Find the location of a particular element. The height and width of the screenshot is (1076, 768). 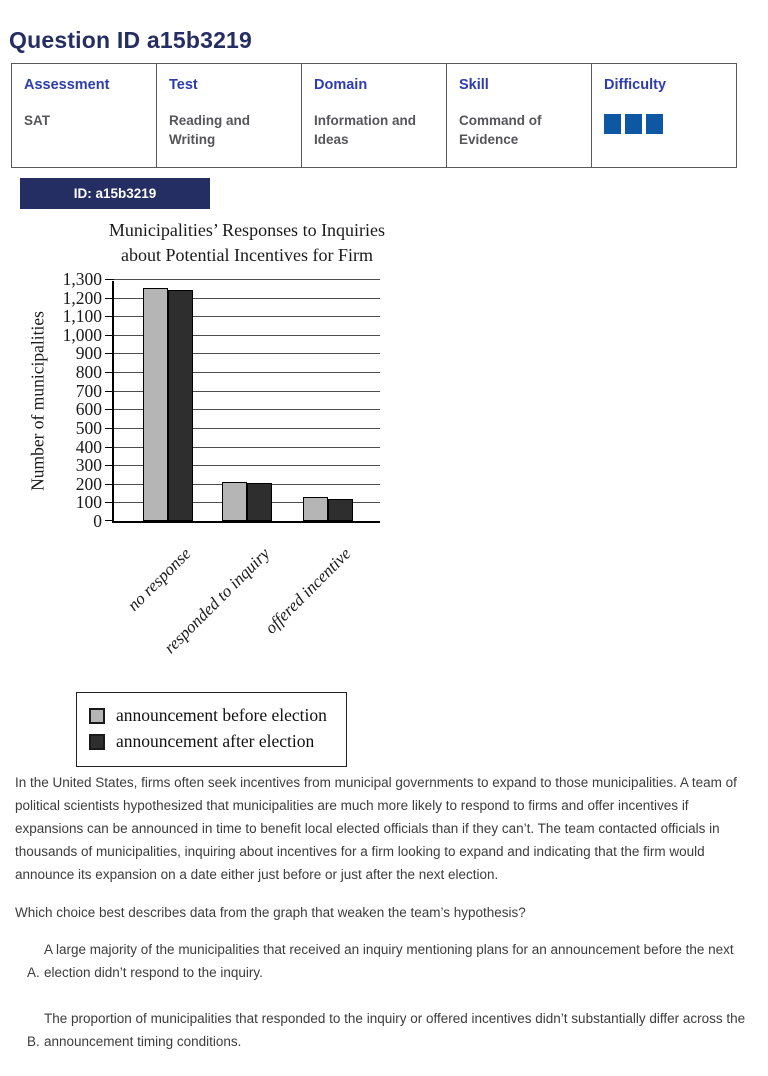

meta-label-difficulty: Difficulty is located at coordinates (635, 85).